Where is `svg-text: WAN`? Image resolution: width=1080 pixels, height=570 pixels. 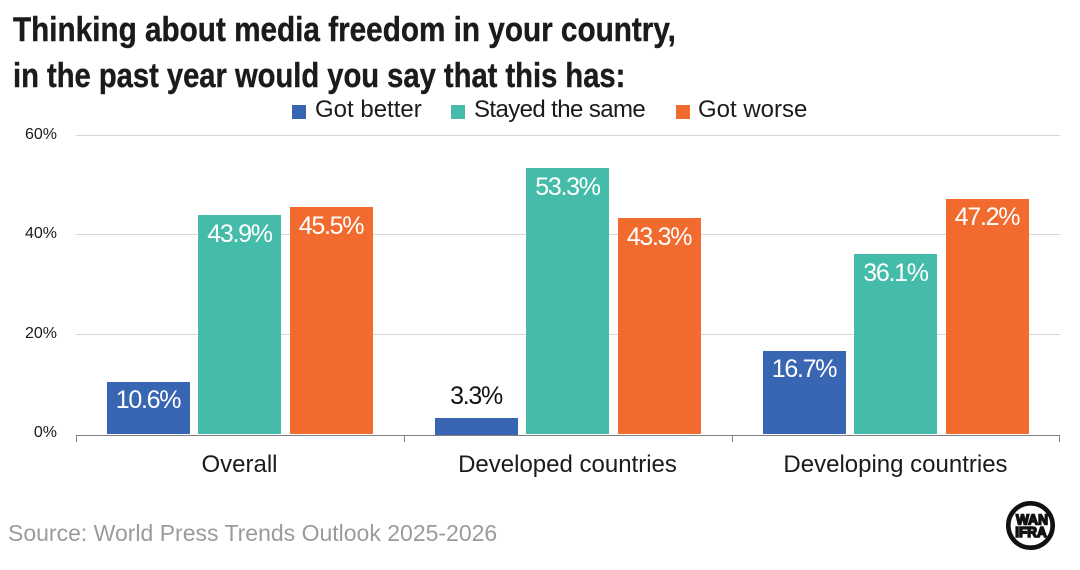 svg-text: WAN is located at coordinates (1032, 521).